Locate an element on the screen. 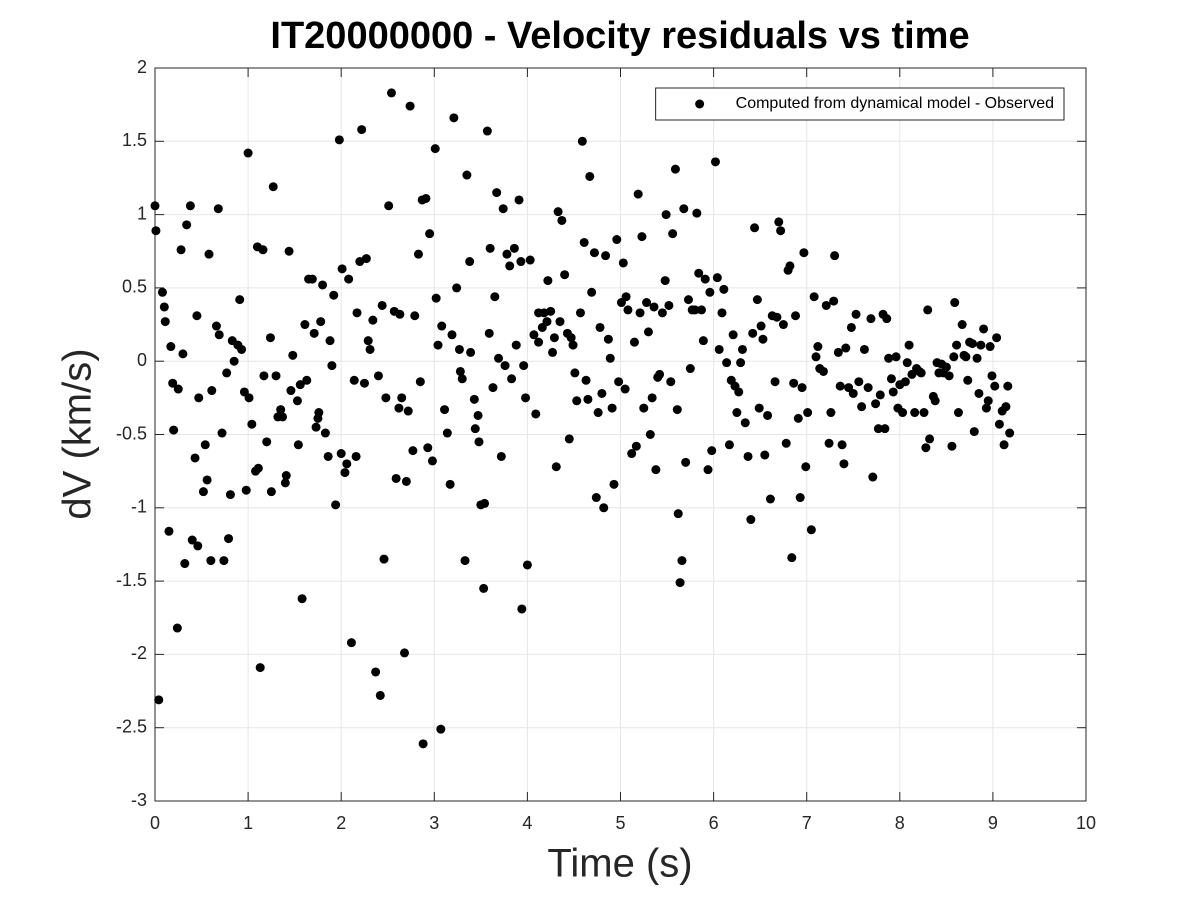 The width and height of the screenshot is (1200, 900). x-tick-label: 5 is located at coordinates (620, 823).